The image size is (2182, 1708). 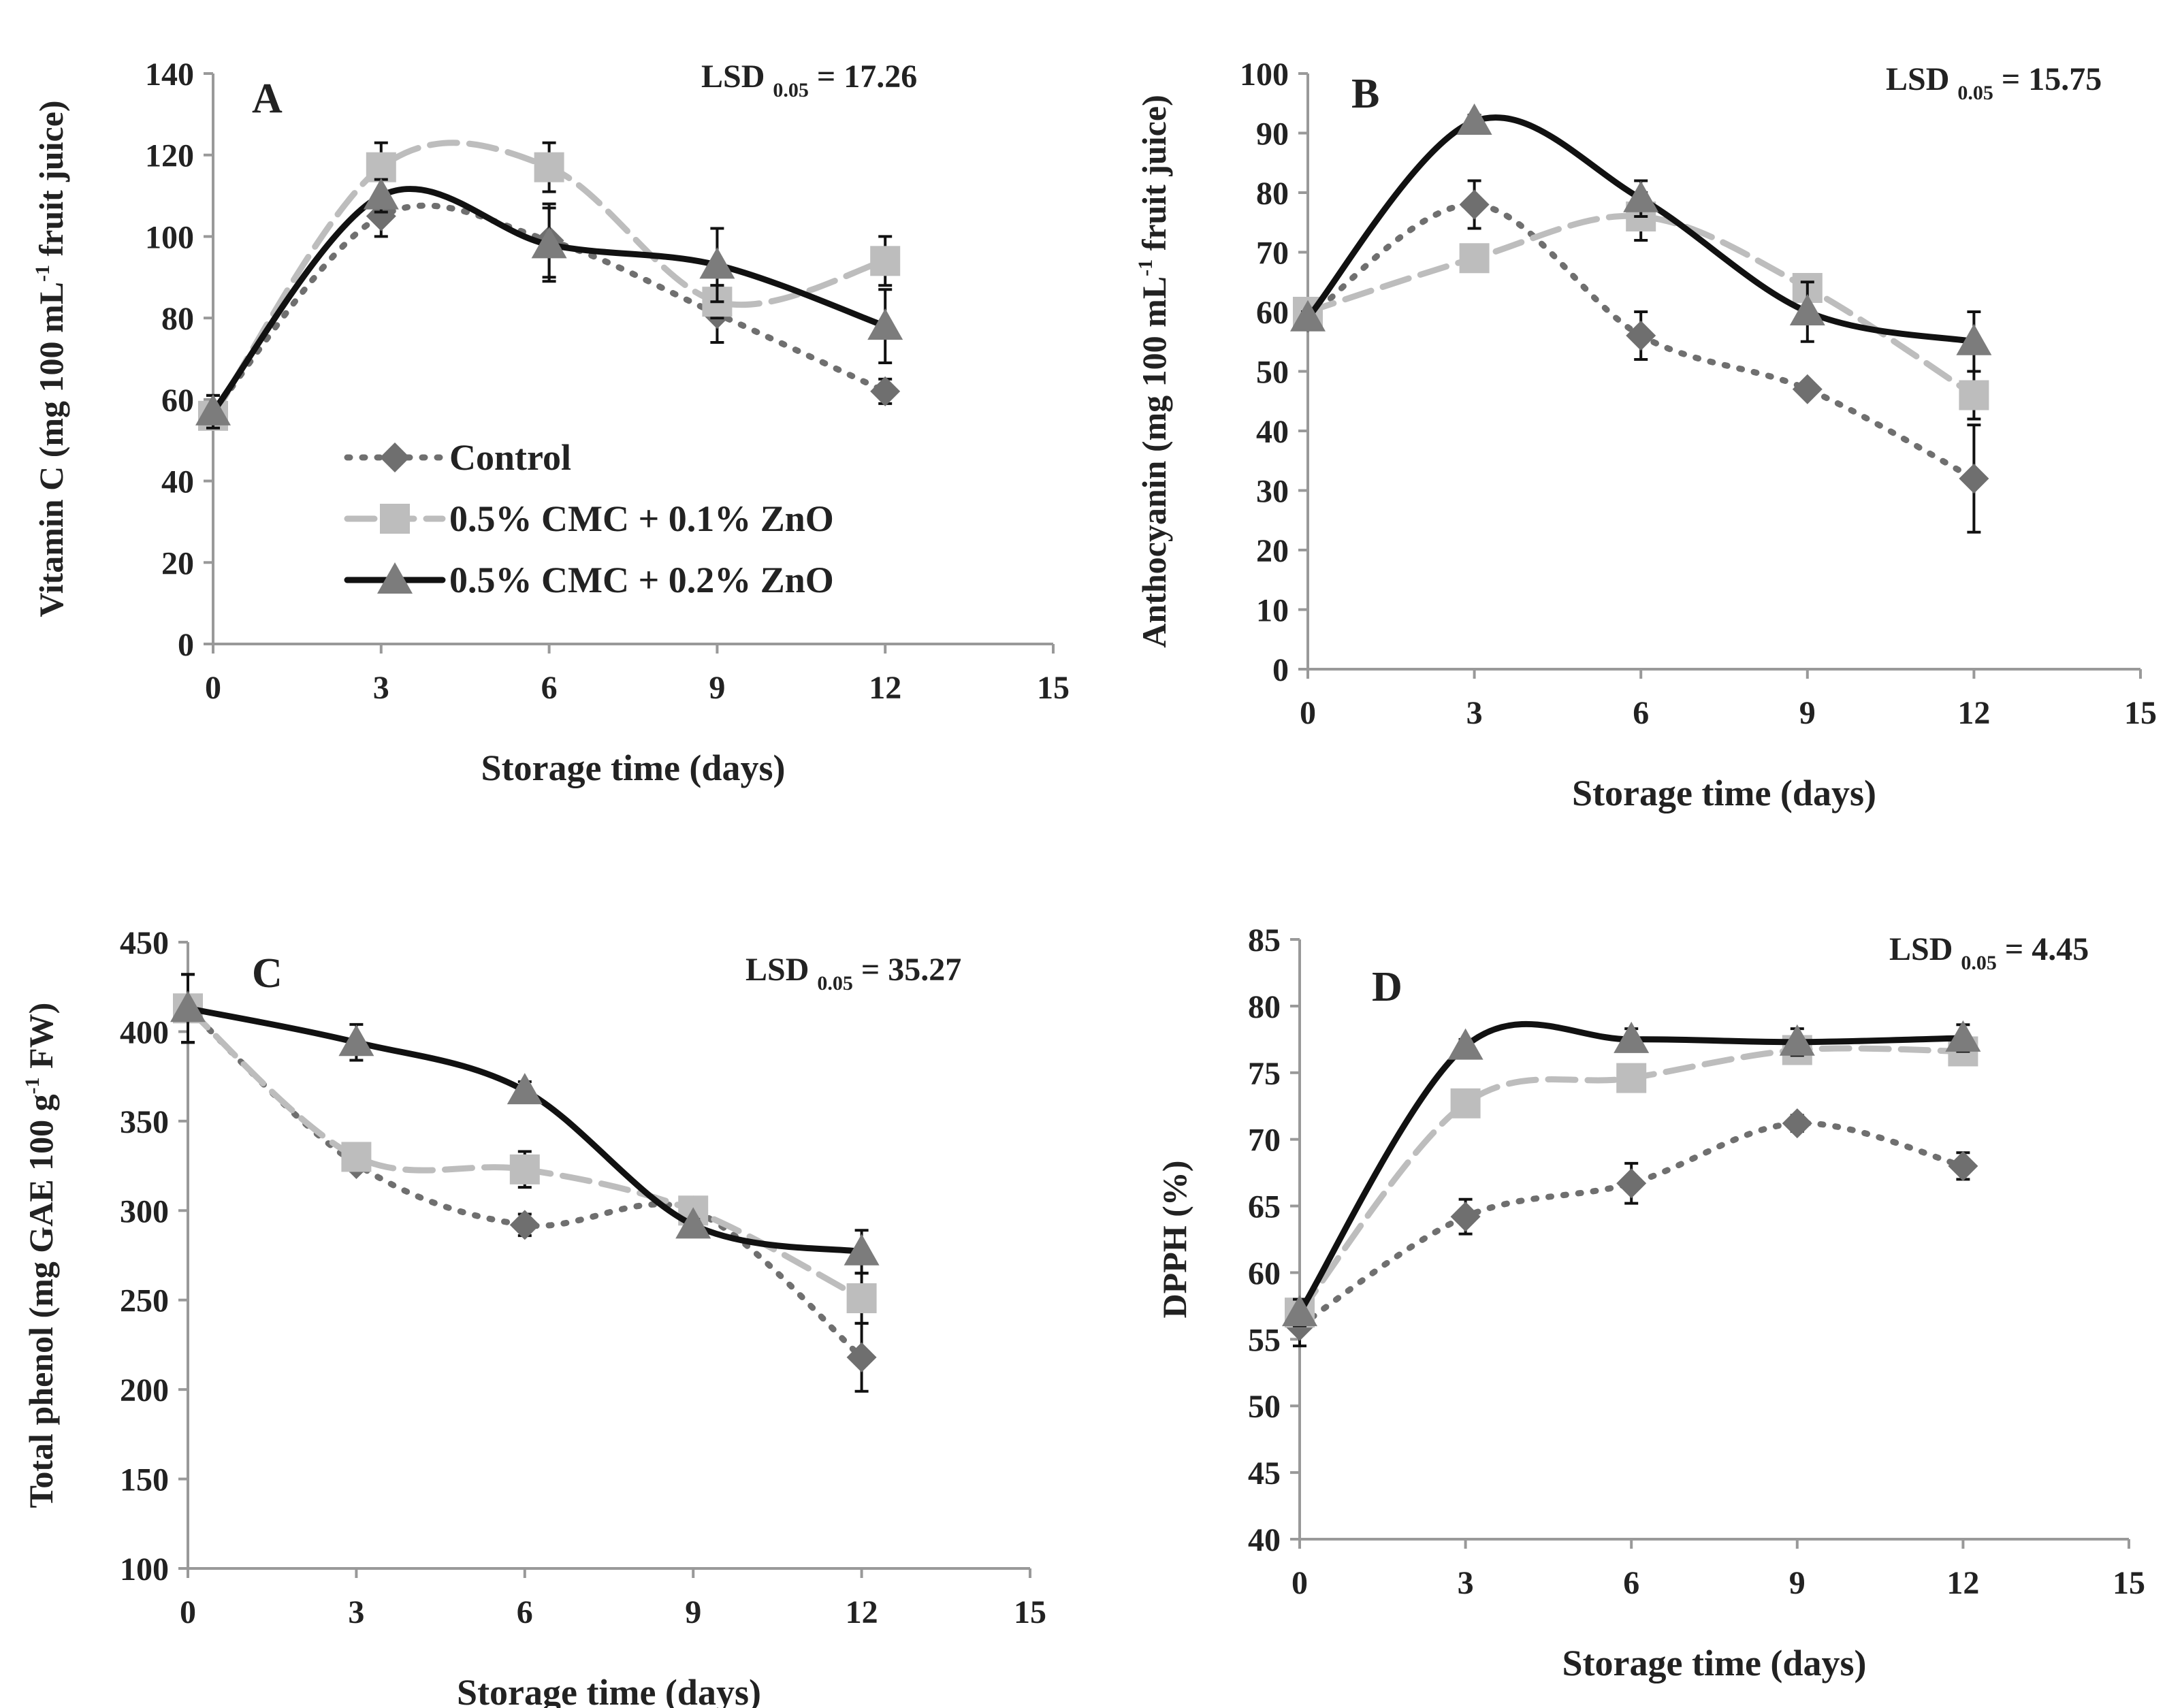 What do you see at coordinates (144, 1032) in the screenshot?
I see `y-tick-label: 400` at bounding box center [144, 1032].